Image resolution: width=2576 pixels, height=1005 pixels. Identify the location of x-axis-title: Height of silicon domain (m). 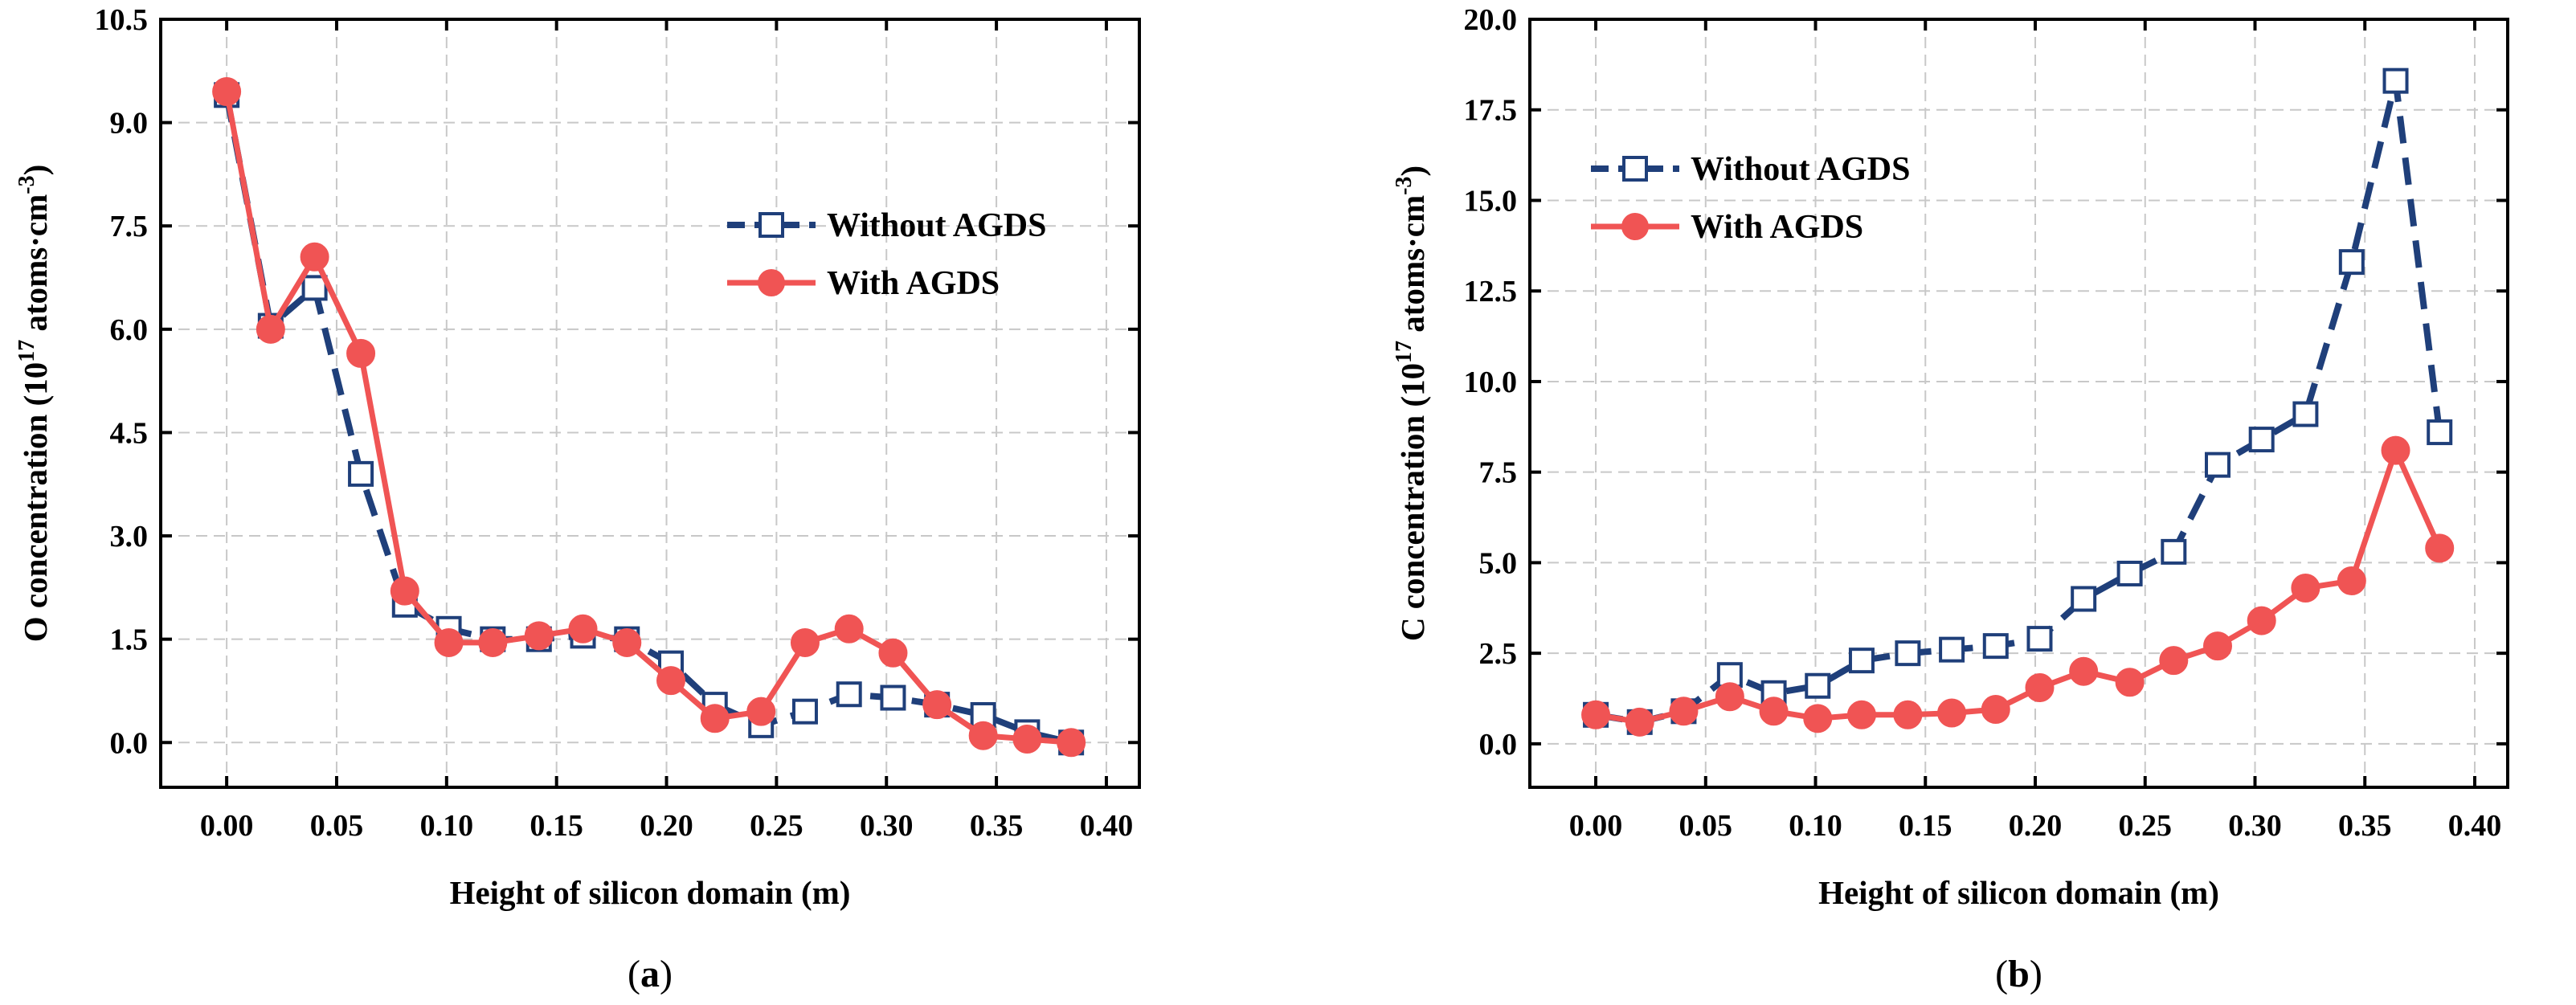
(2018, 892).